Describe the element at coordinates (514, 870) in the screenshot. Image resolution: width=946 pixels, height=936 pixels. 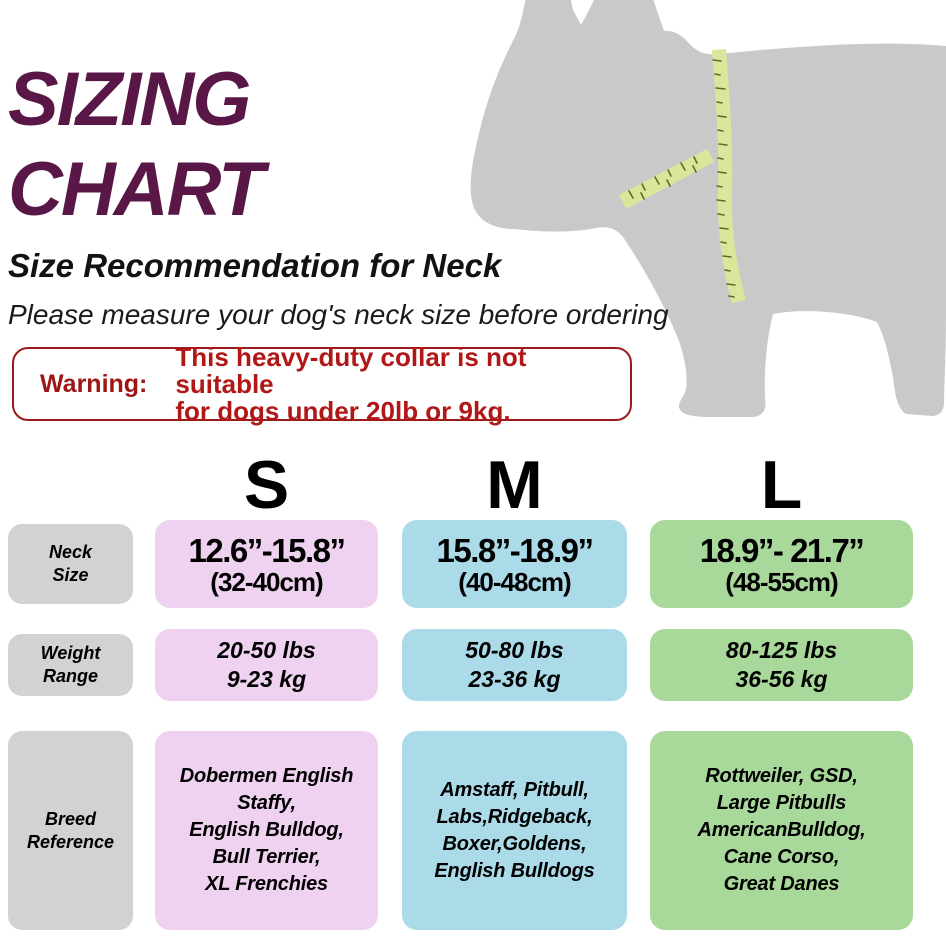
I see `breed-line: English Bulldogs` at that location.